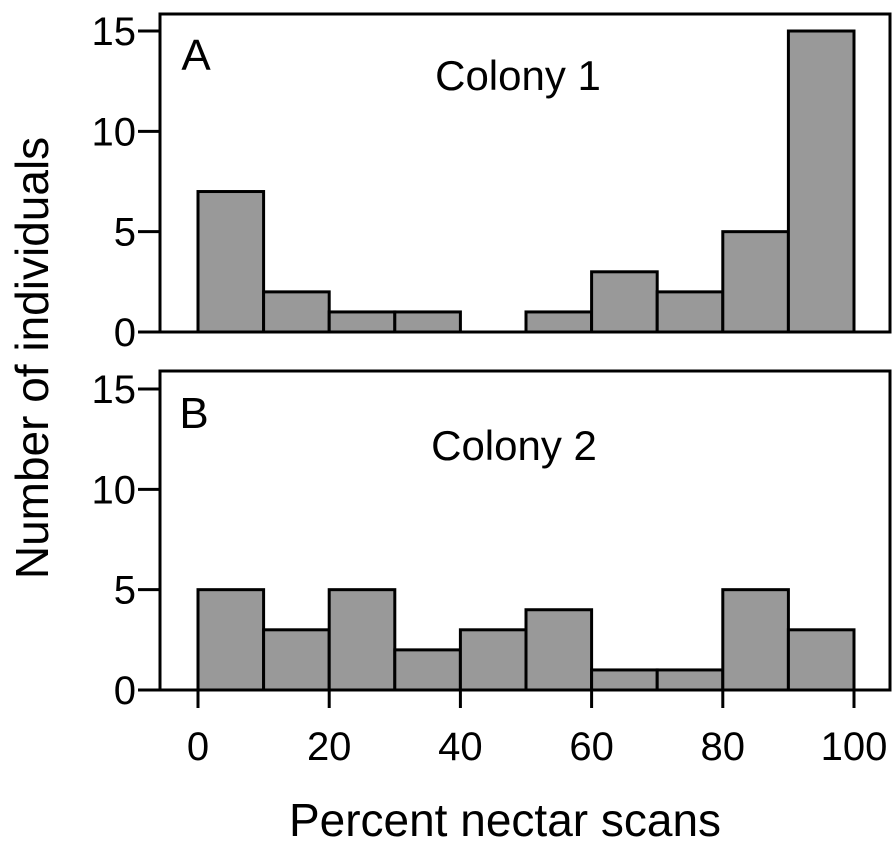 The image size is (893, 842). I want to click on panel-a-label: A, so click(196, 55).